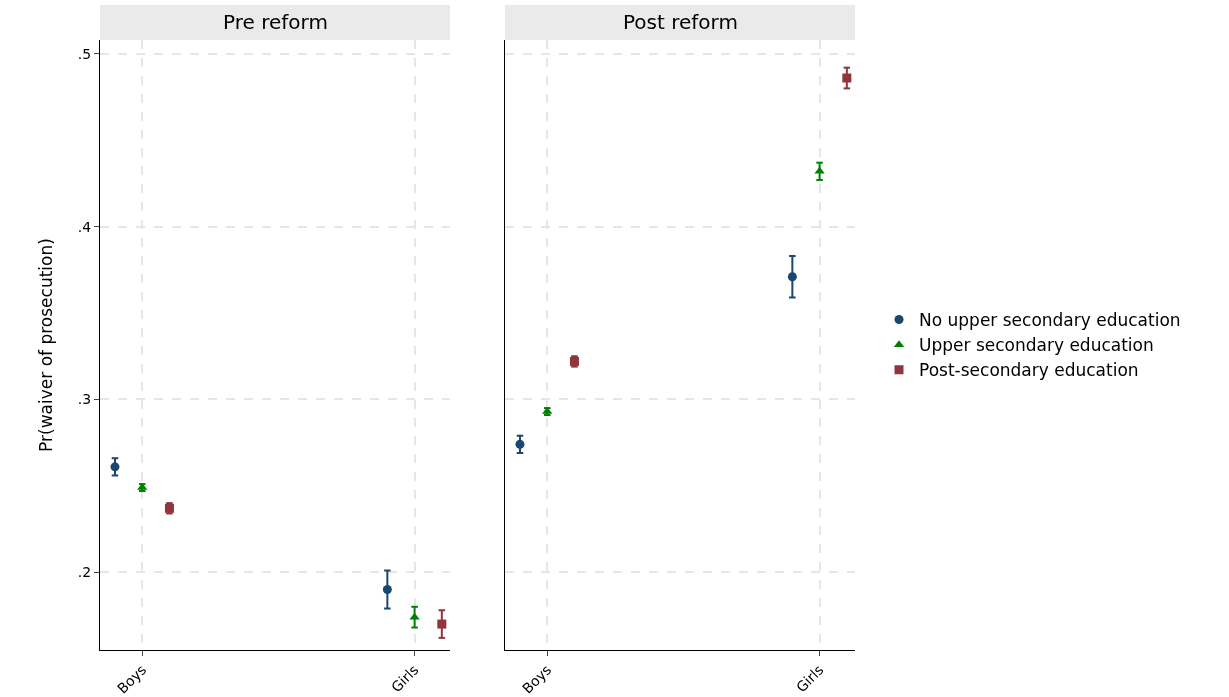  I want to click on y-tick-label: .2, so click(84, 572).